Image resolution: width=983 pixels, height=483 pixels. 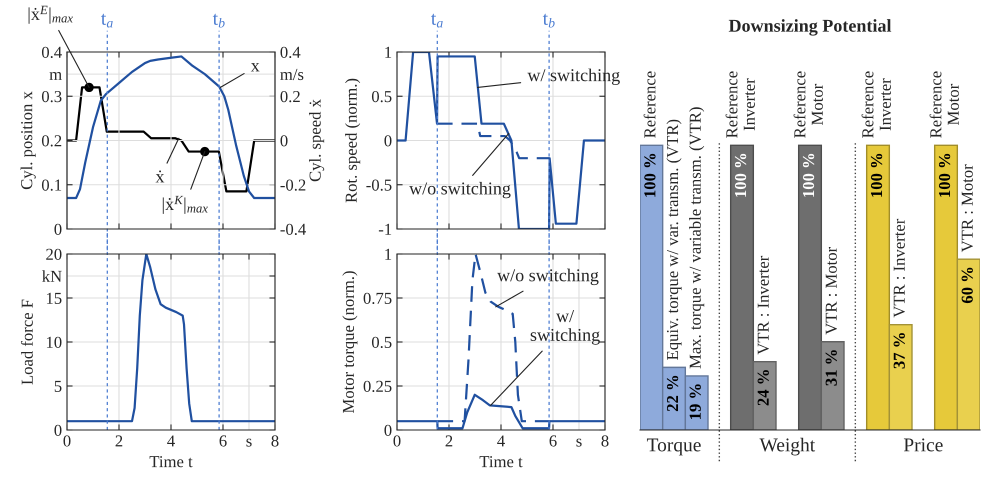 I want to click on y2-axis-title: Cyl. speed ẋ, so click(x=316, y=140).